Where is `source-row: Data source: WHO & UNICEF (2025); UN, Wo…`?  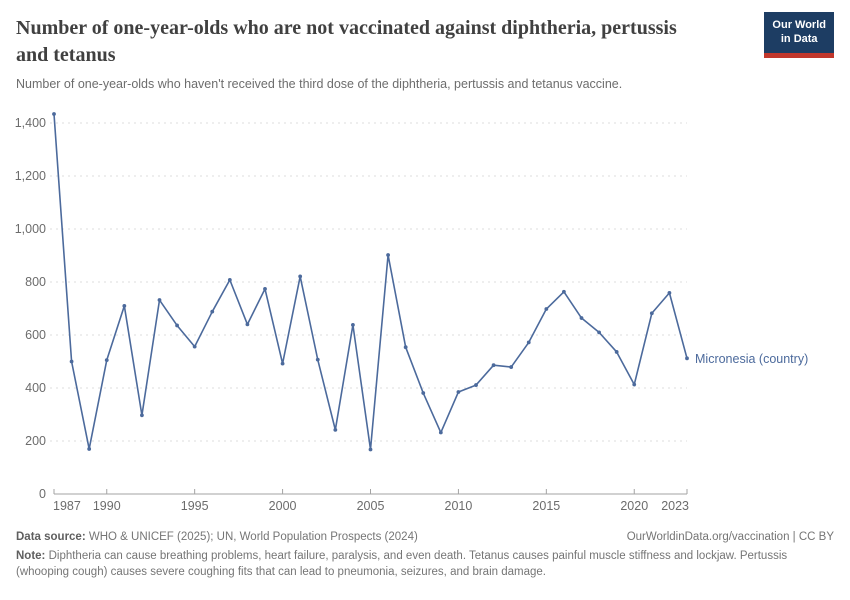
source-row: Data source: WHO & UNICEF (2025); UN, Wo… is located at coordinates (425, 537).